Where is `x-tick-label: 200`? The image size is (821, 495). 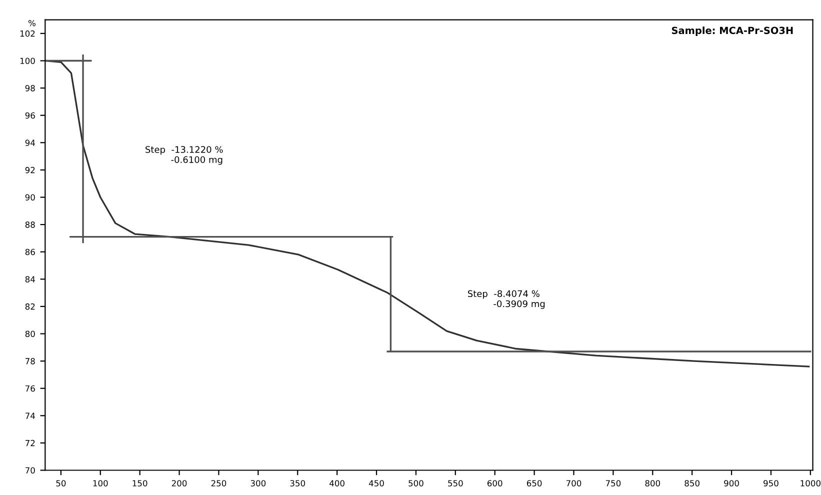 x-tick-label: 200 is located at coordinates (179, 483).